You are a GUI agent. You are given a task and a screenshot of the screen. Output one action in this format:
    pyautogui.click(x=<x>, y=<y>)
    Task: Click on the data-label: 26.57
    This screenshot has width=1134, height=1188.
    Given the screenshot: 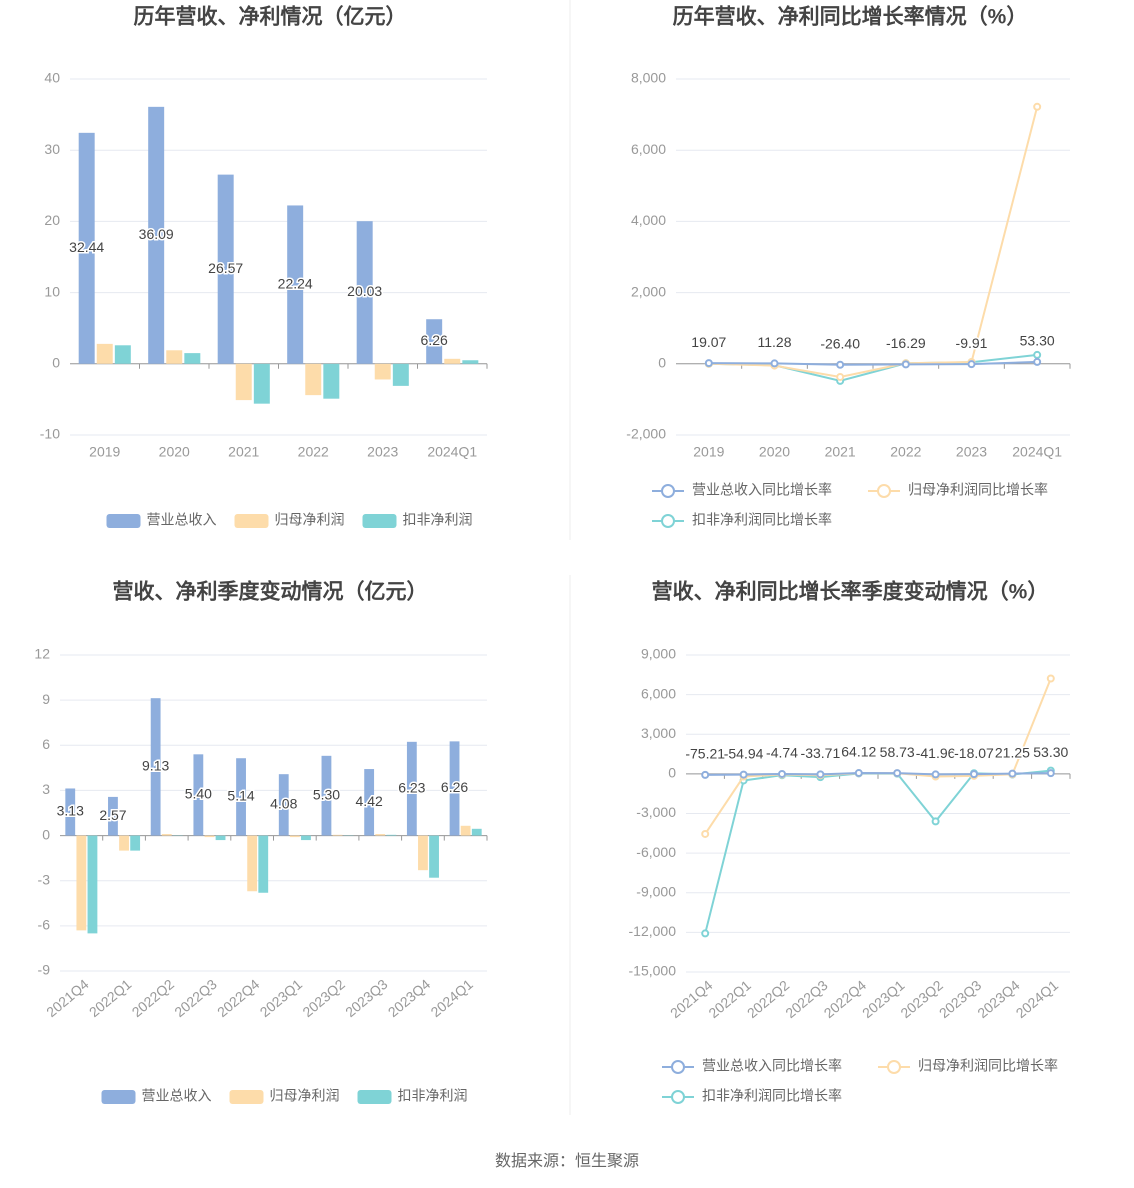 What is the action you would take?
    pyautogui.click(x=225, y=268)
    